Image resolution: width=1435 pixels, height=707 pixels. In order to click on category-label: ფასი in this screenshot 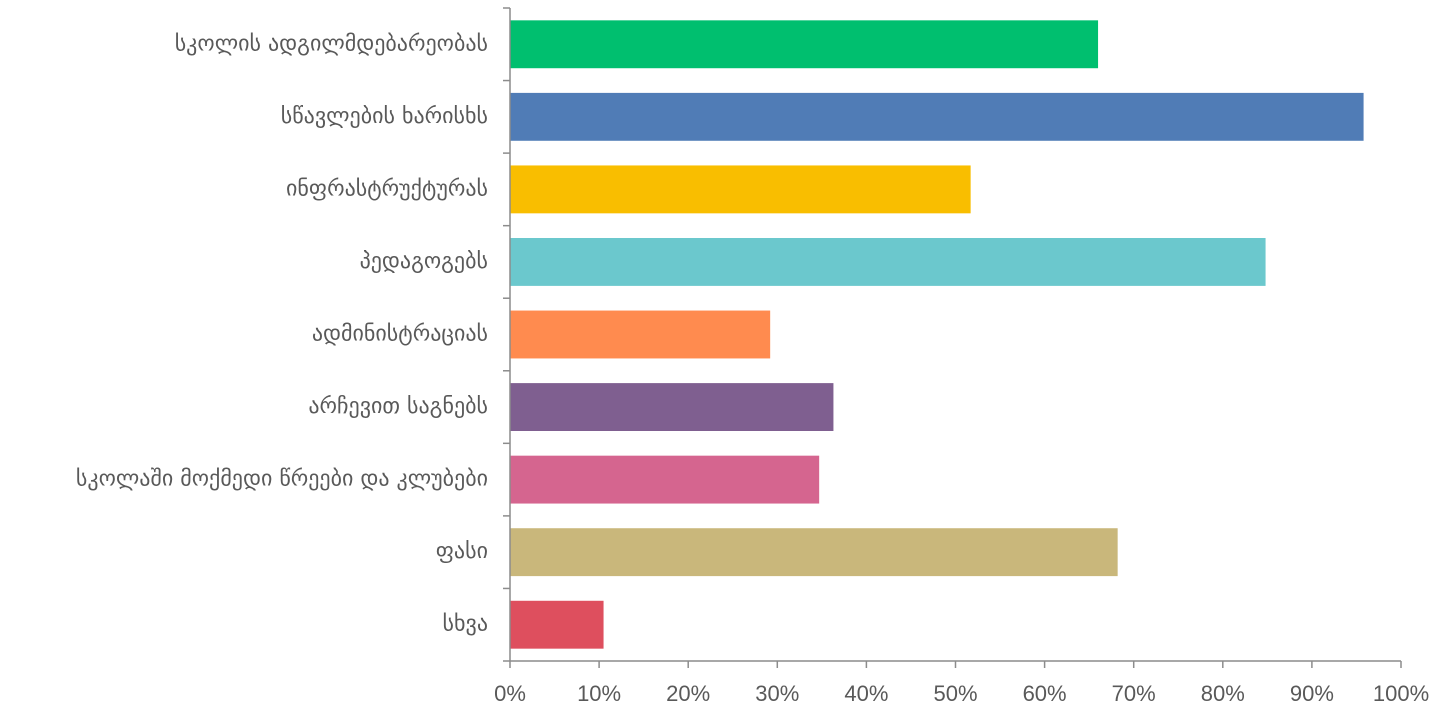, I will do `click(462, 551)`.